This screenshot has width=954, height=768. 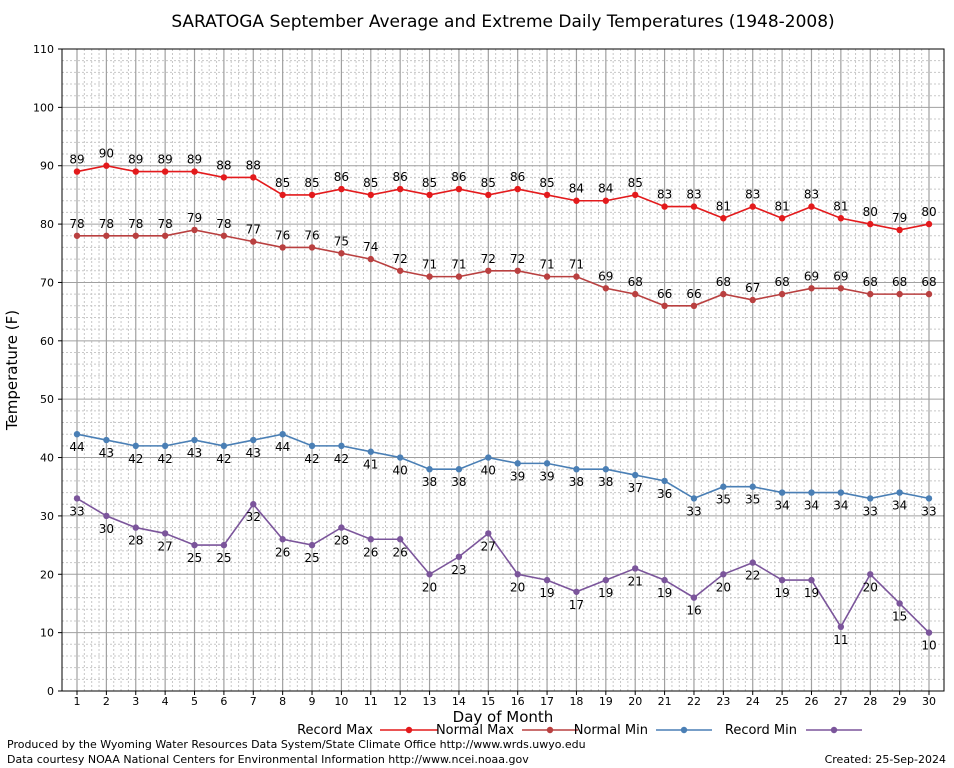 I want to click on y-tick-label: 20, so click(x=47, y=574).